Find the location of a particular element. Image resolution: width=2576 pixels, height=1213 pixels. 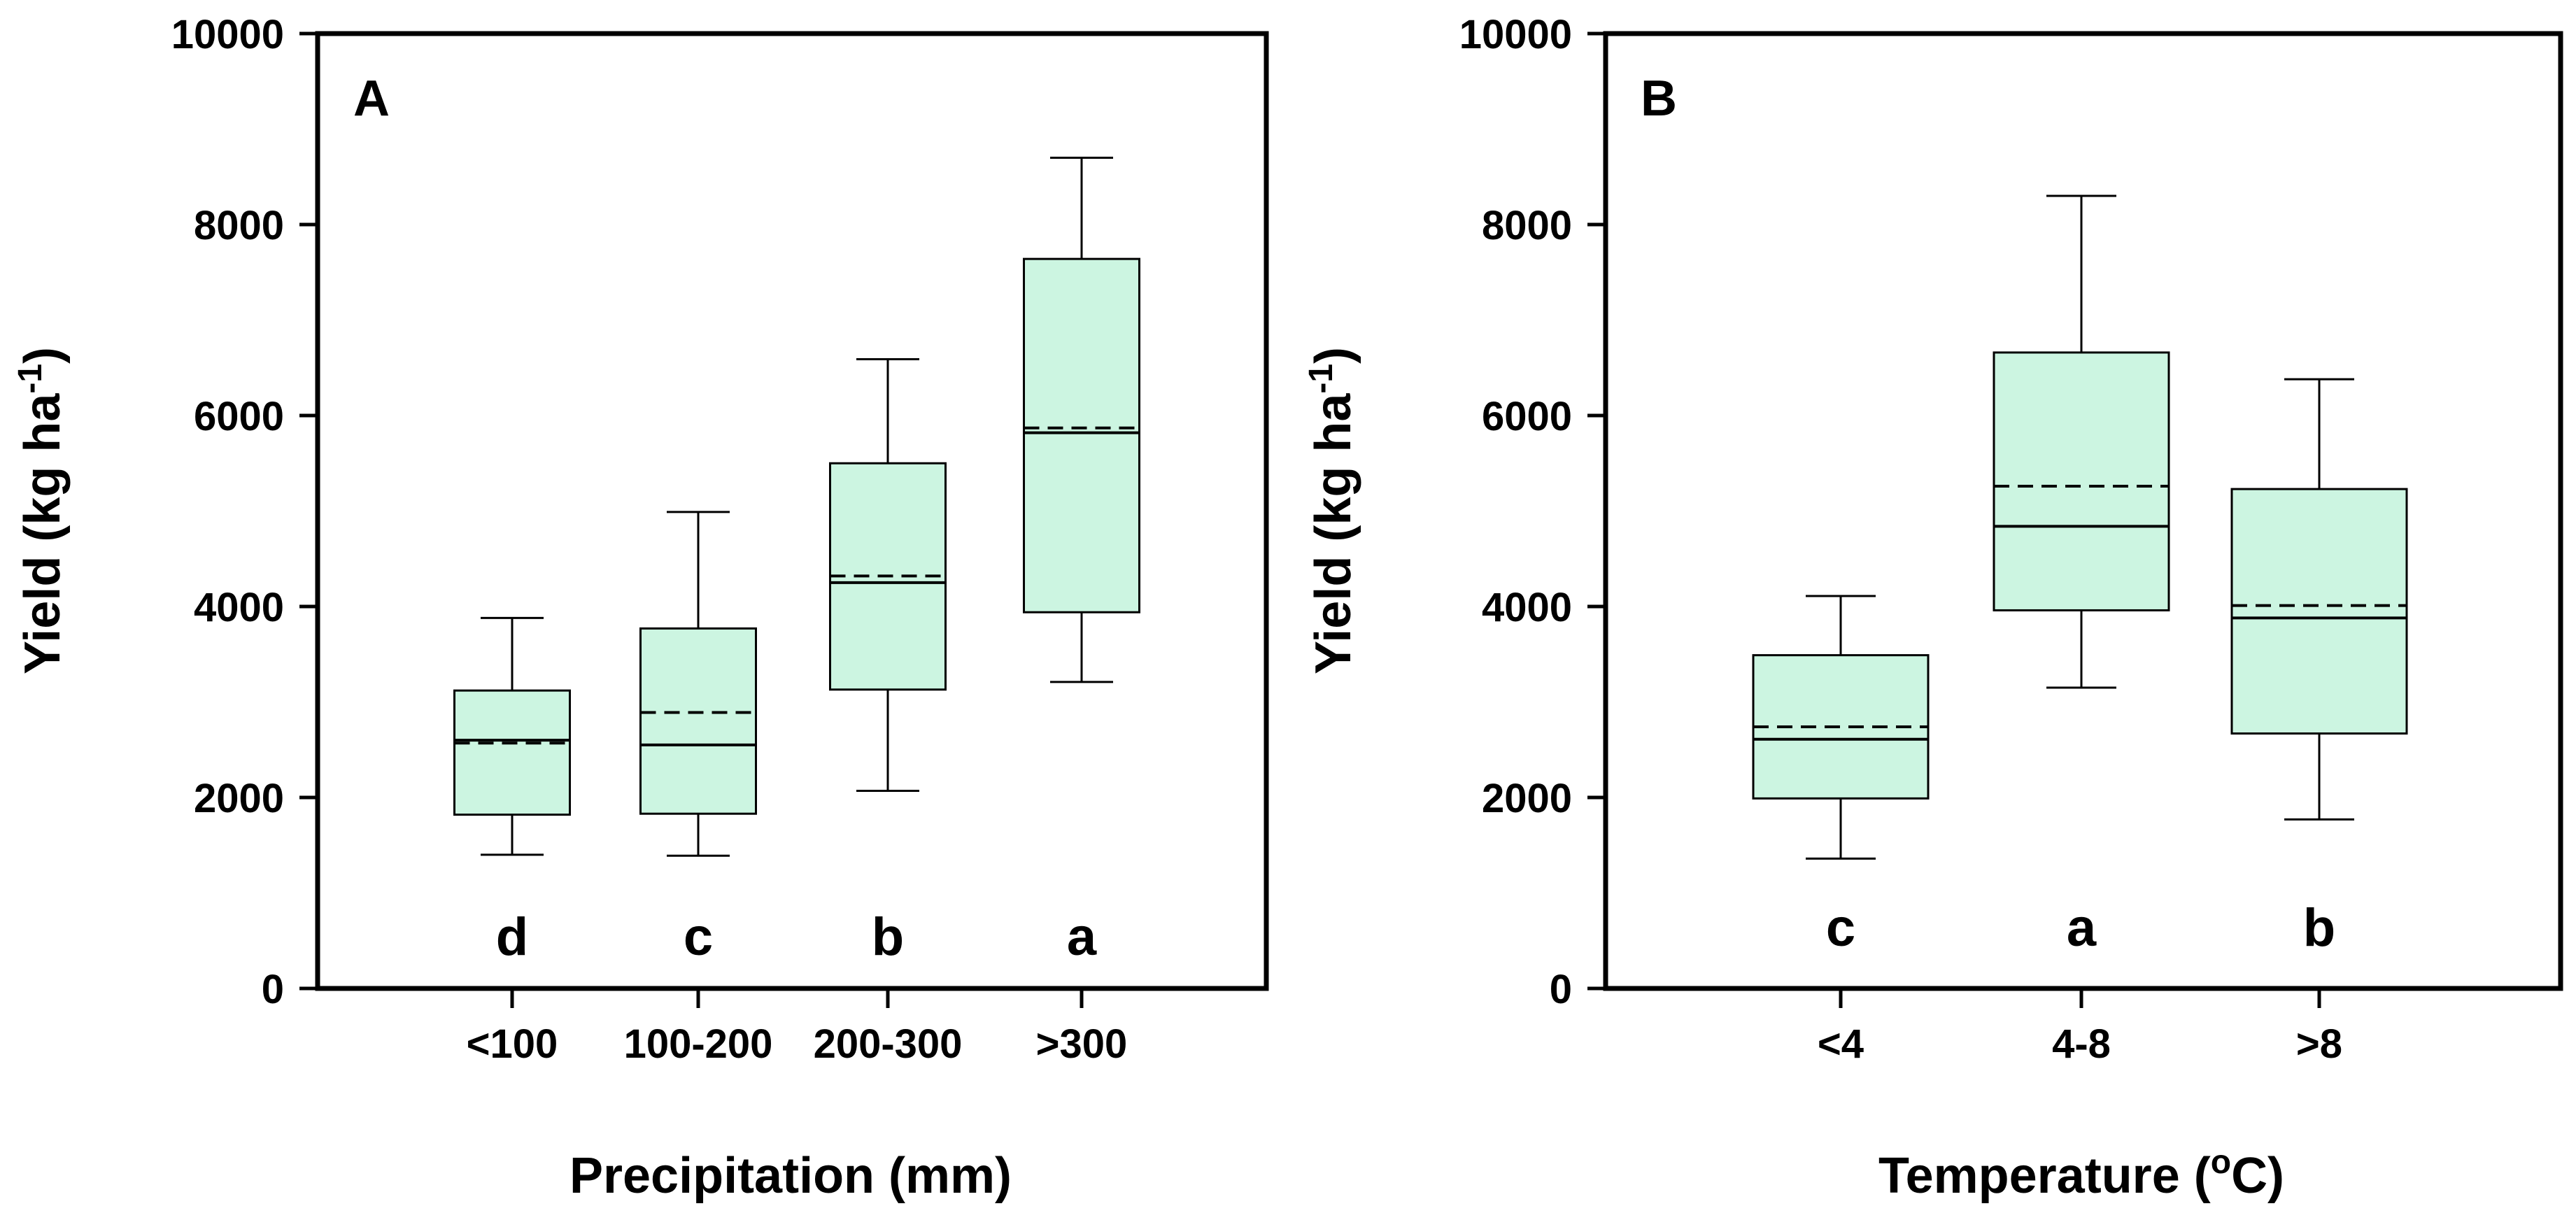

panel-b-boxes is located at coordinates (2080, 527).